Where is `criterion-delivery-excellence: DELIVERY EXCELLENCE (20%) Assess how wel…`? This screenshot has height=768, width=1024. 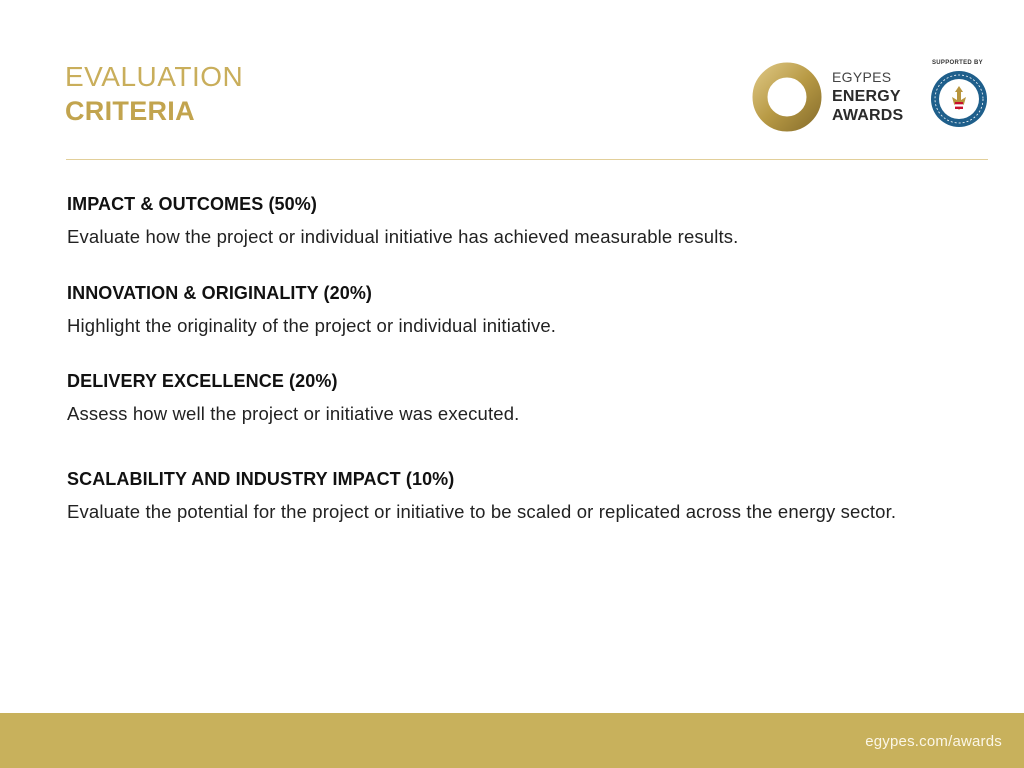 criterion-delivery-excellence: DELIVERY EXCELLENCE (20%) Assess how wel… is located at coordinates (482, 398).